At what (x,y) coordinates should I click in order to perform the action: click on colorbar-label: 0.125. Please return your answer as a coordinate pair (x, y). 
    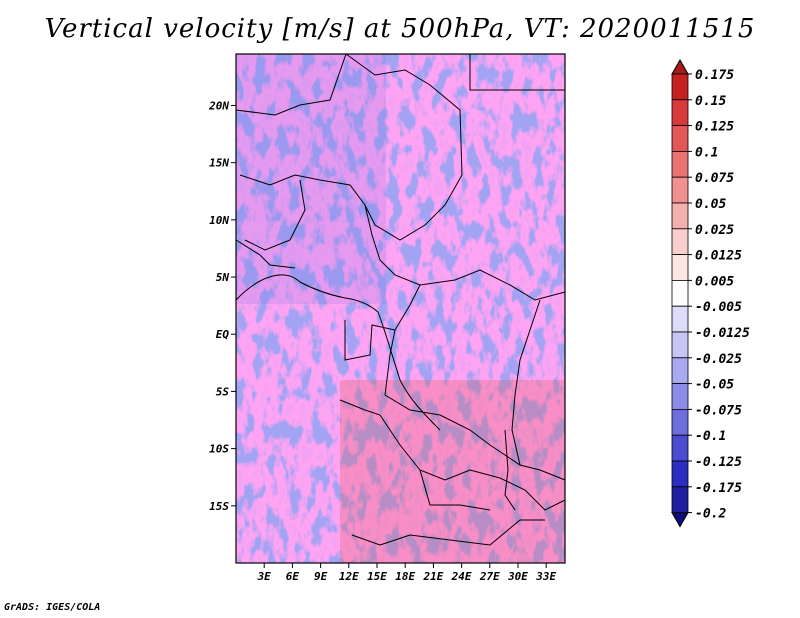
    Looking at the image, I should click on (714, 127).